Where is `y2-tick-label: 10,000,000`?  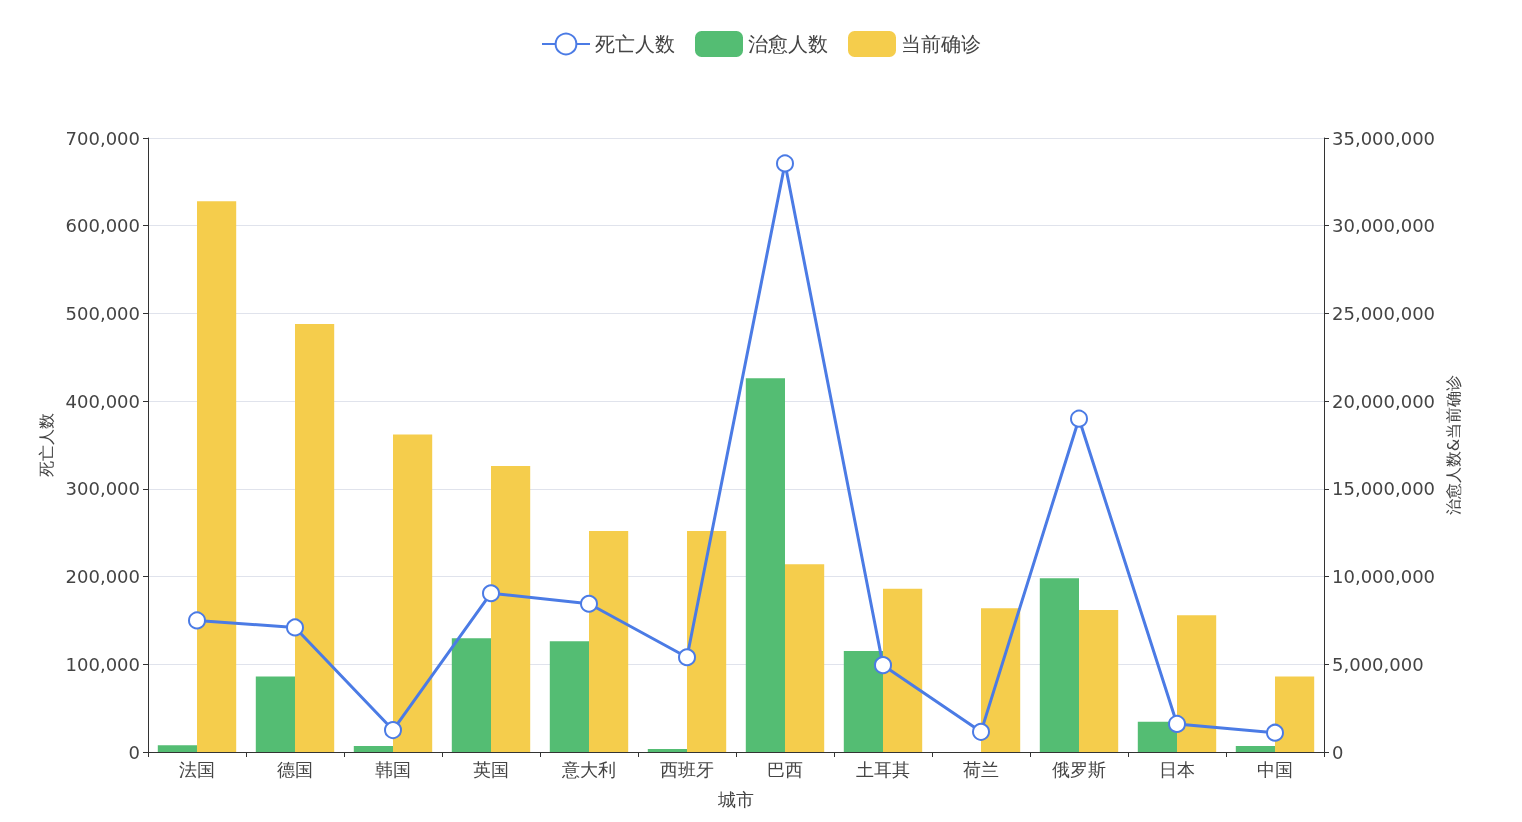 y2-tick-label: 10,000,000 is located at coordinates (1384, 577).